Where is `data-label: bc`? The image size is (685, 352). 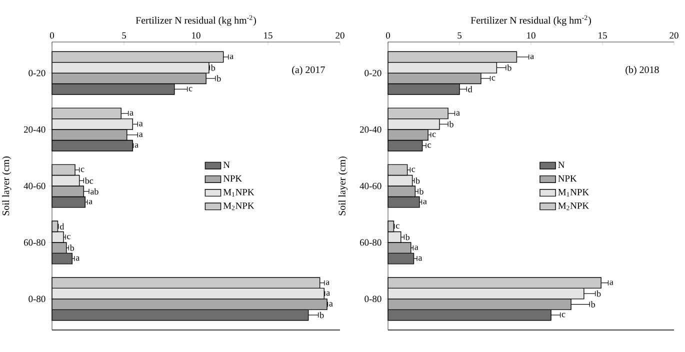 data-label: bc is located at coordinates (89, 180).